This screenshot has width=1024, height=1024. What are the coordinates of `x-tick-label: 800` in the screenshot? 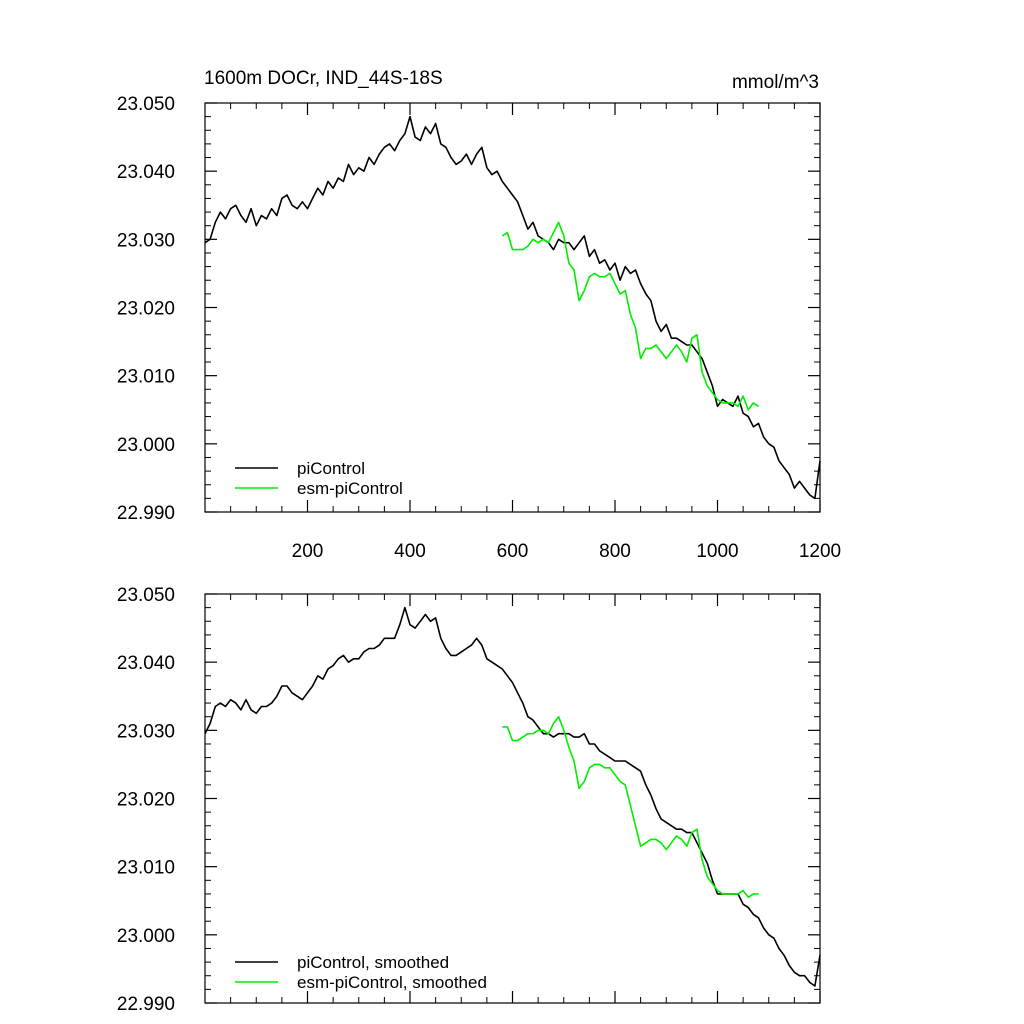 It's located at (615, 551).